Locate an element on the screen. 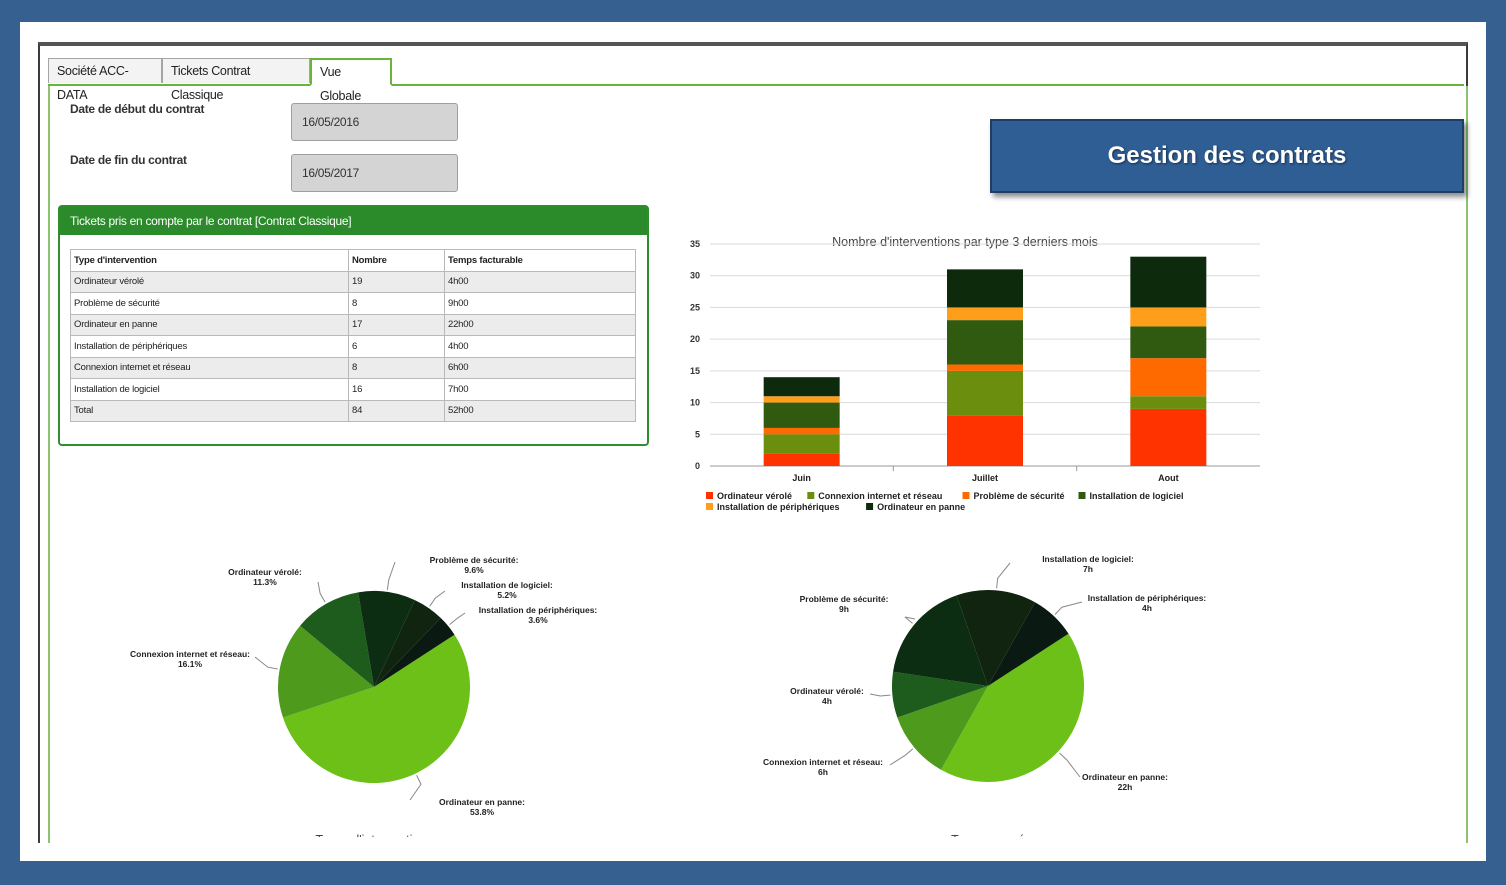 The image size is (1506, 885). table-total-row: Total 84 52h00 is located at coordinates (353, 410).